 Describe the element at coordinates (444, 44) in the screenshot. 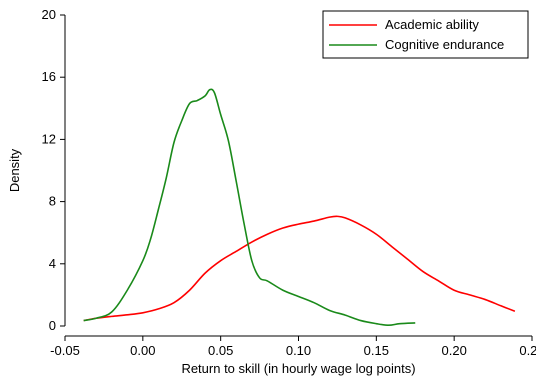

I see `legend-label-cognitive-endurance: Cognitive endurance` at that location.